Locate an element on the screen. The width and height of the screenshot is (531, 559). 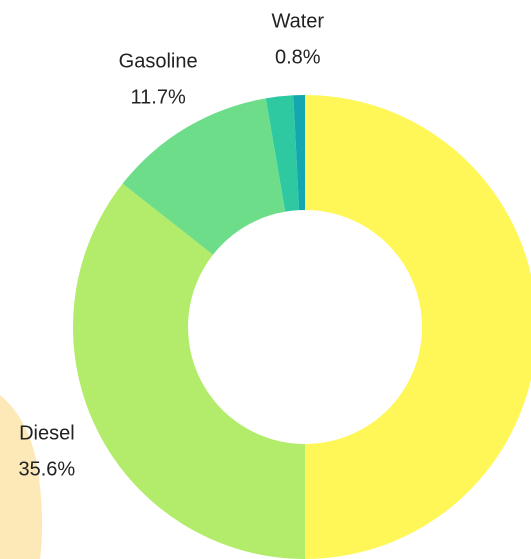
slice-label: Diesel is located at coordinates (47, 434).